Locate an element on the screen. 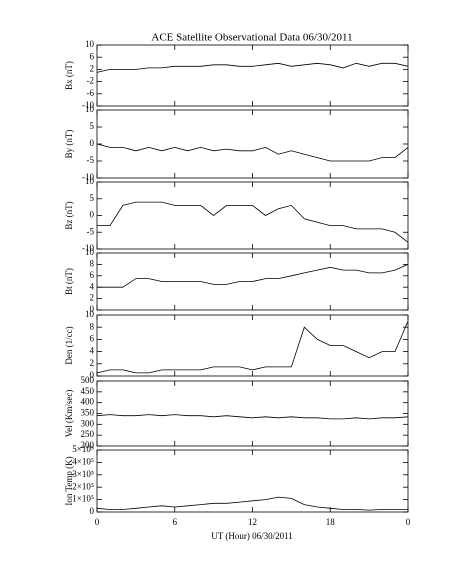  y-tick-label: 500 is located at coordinates (88, 380).